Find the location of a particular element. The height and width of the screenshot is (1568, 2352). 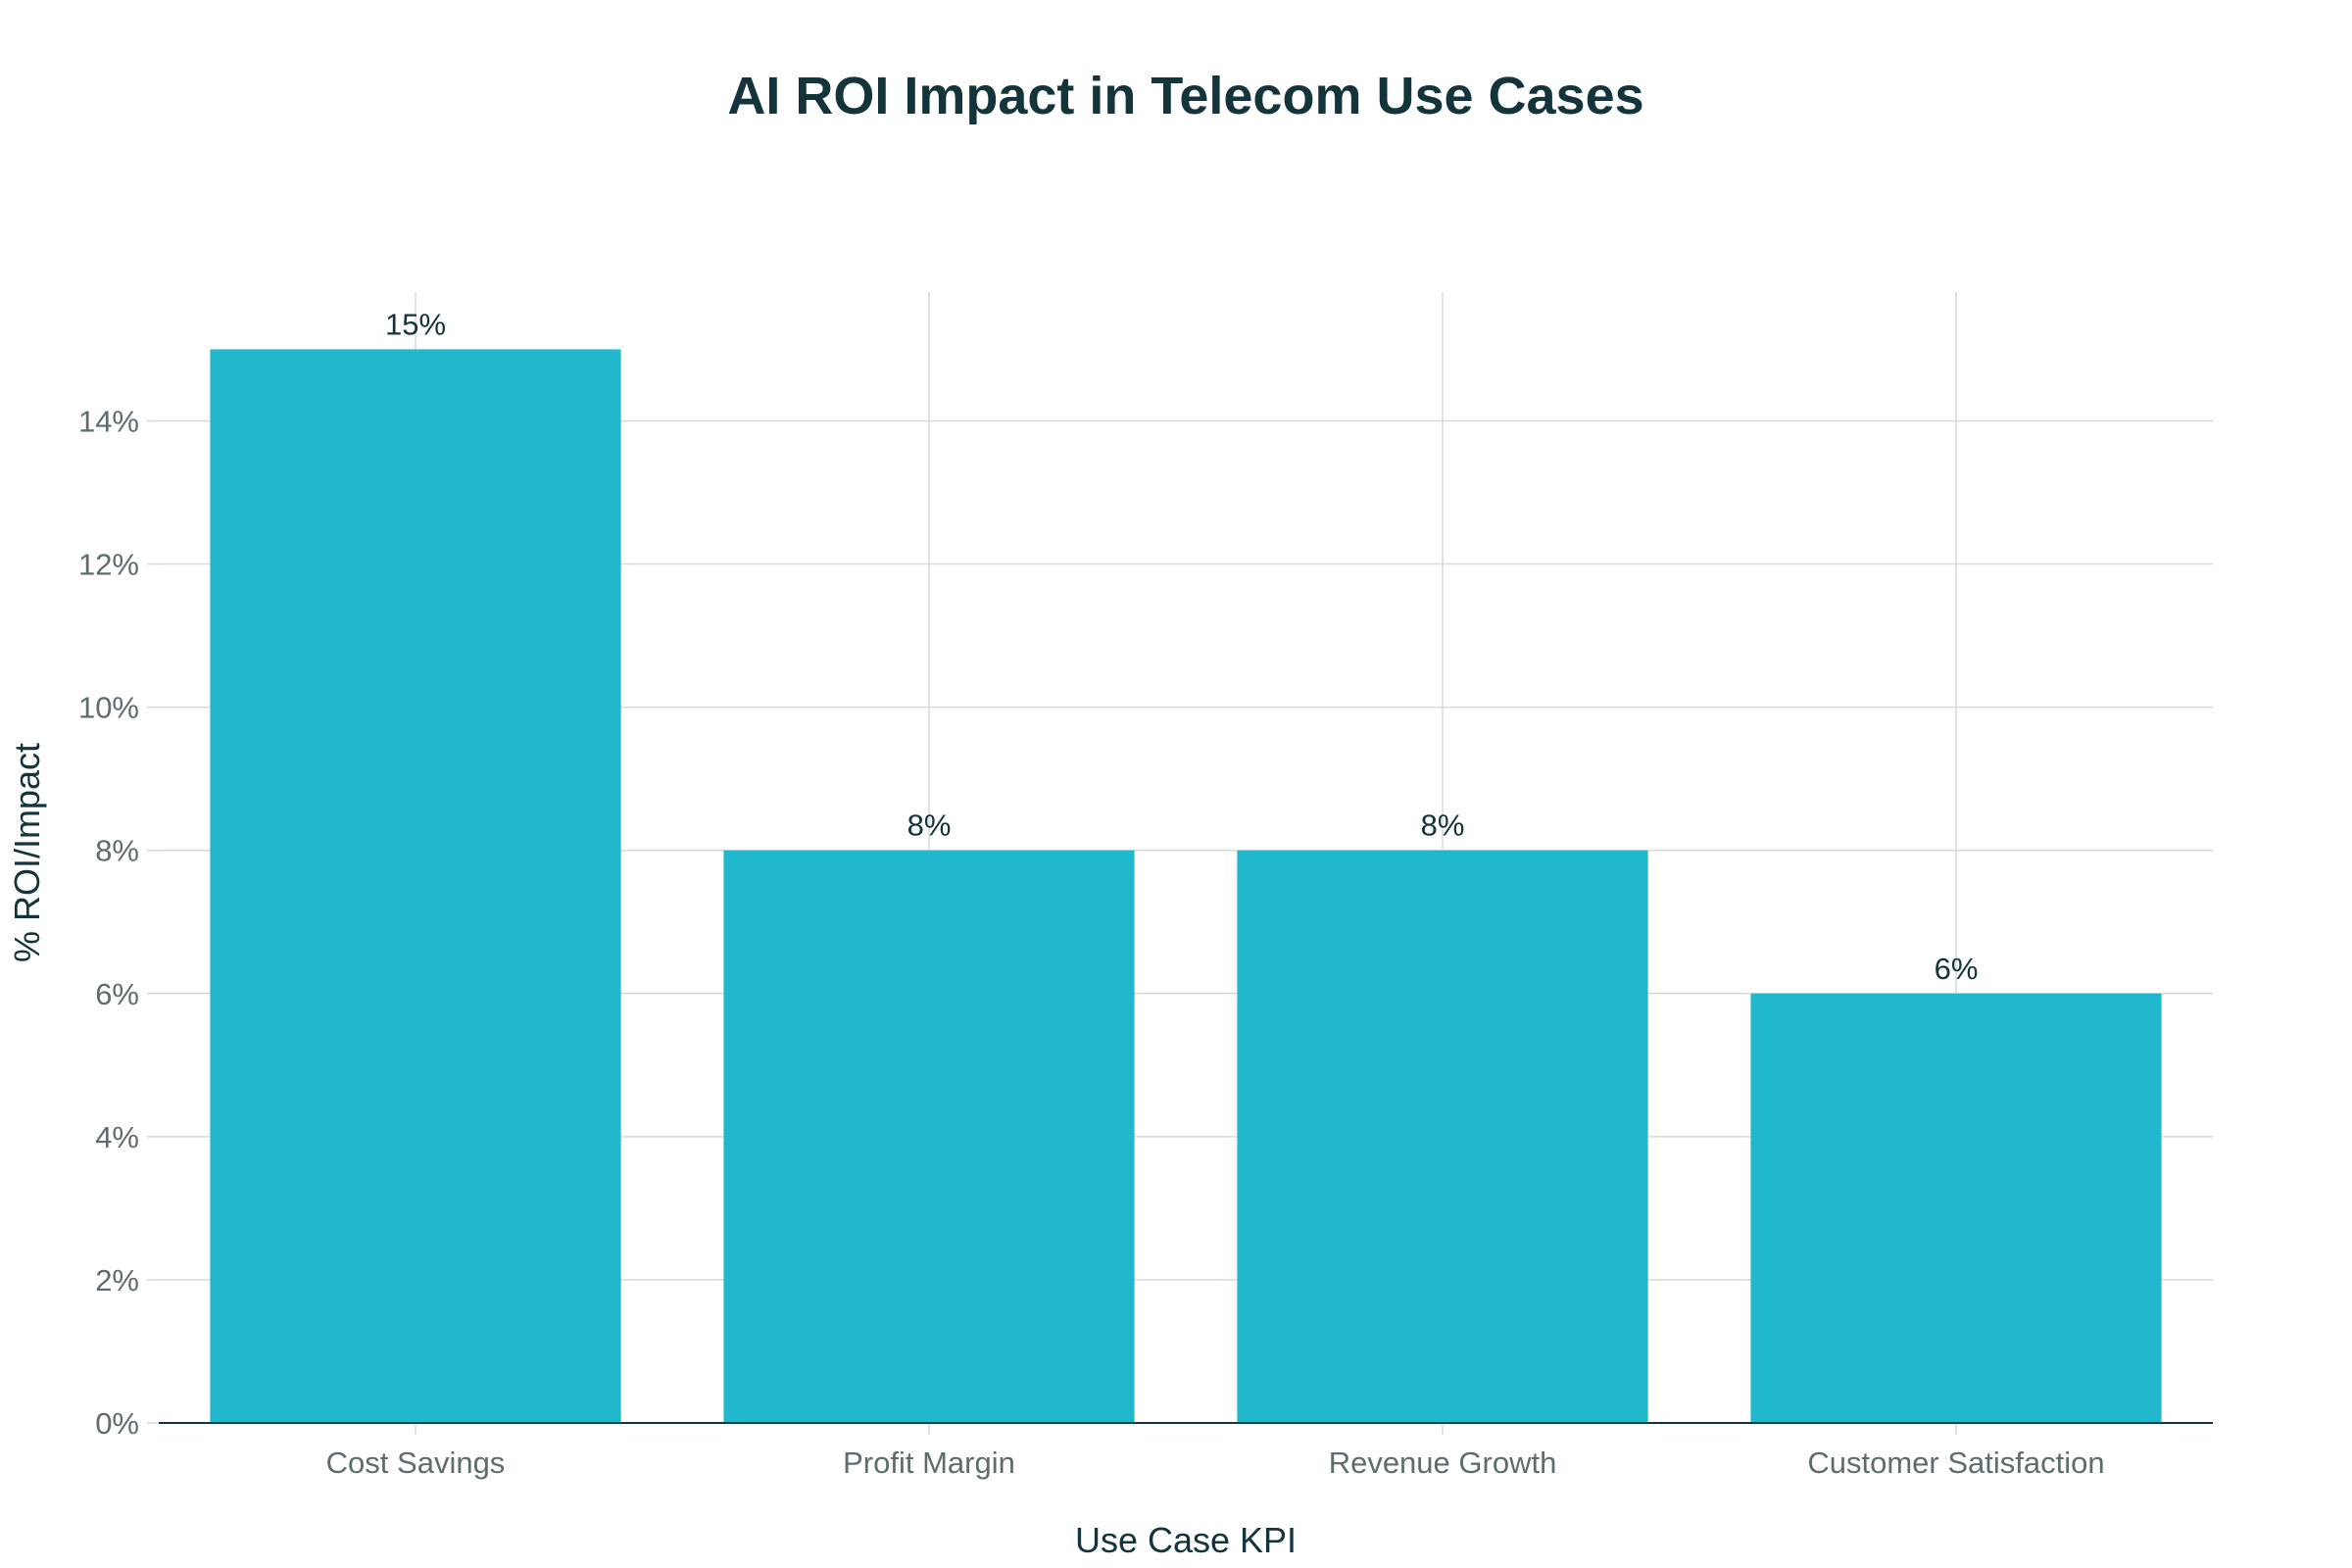

bar-customer-satisfaction is located at coordinates (1956, 1208).